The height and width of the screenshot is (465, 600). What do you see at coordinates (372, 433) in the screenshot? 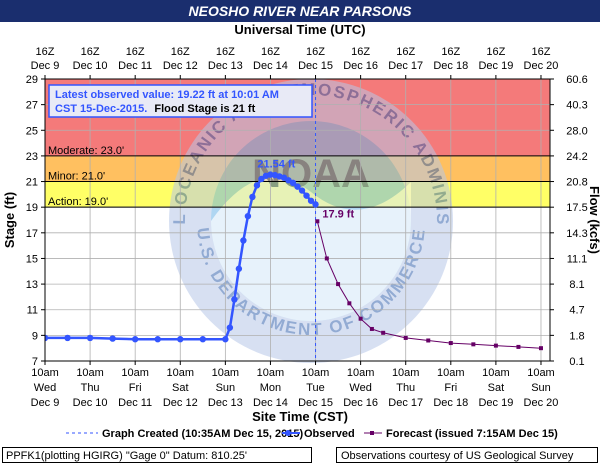
I see `legend-forecast-marker` at bounding box center [372, 433].